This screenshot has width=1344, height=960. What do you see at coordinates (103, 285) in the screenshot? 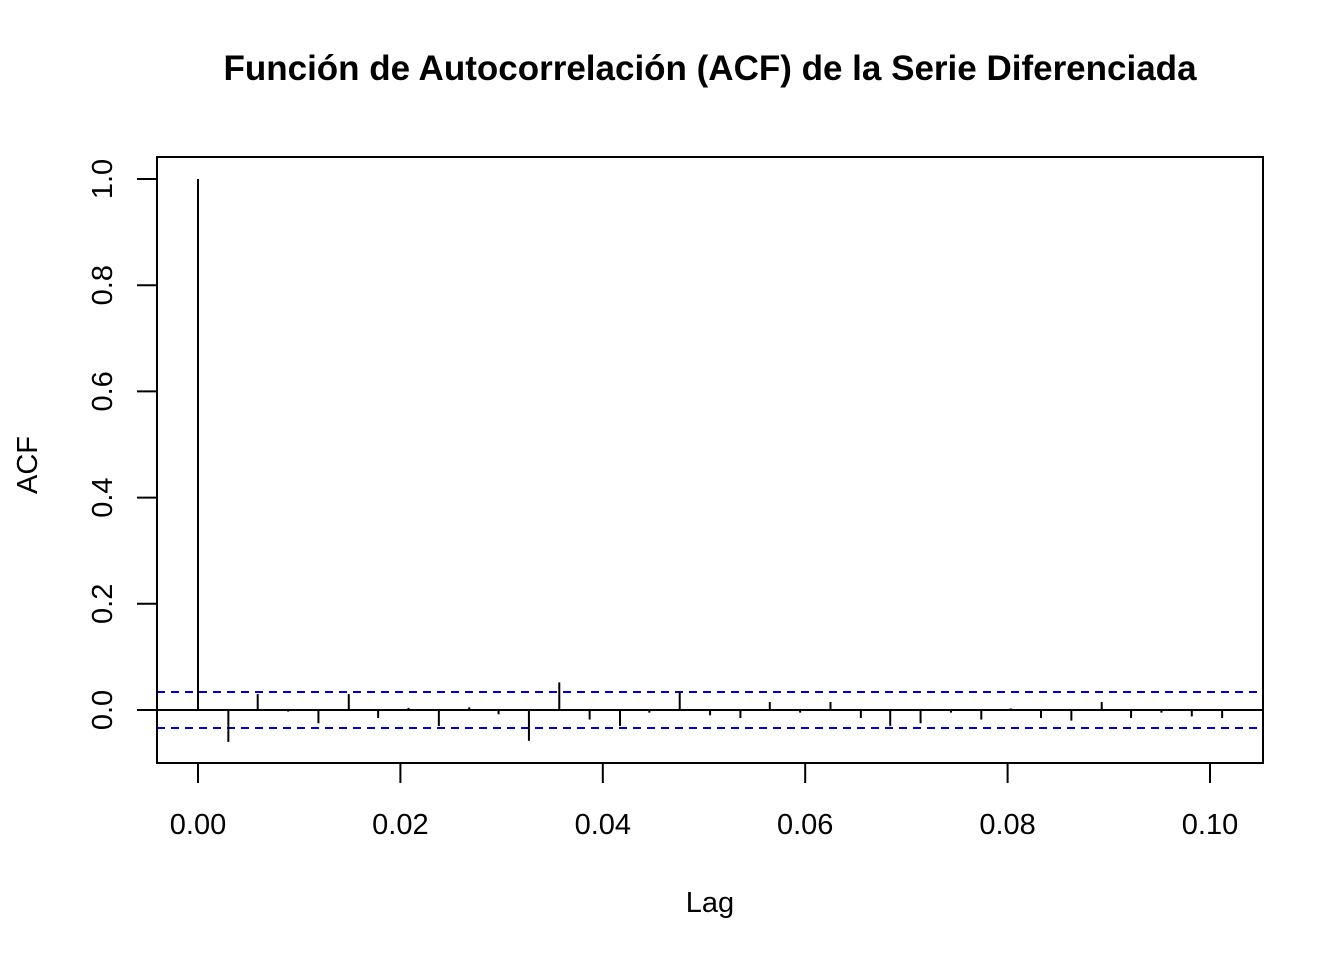
I see `y-tick-label: 0.8` at bounding box center [103, 285].